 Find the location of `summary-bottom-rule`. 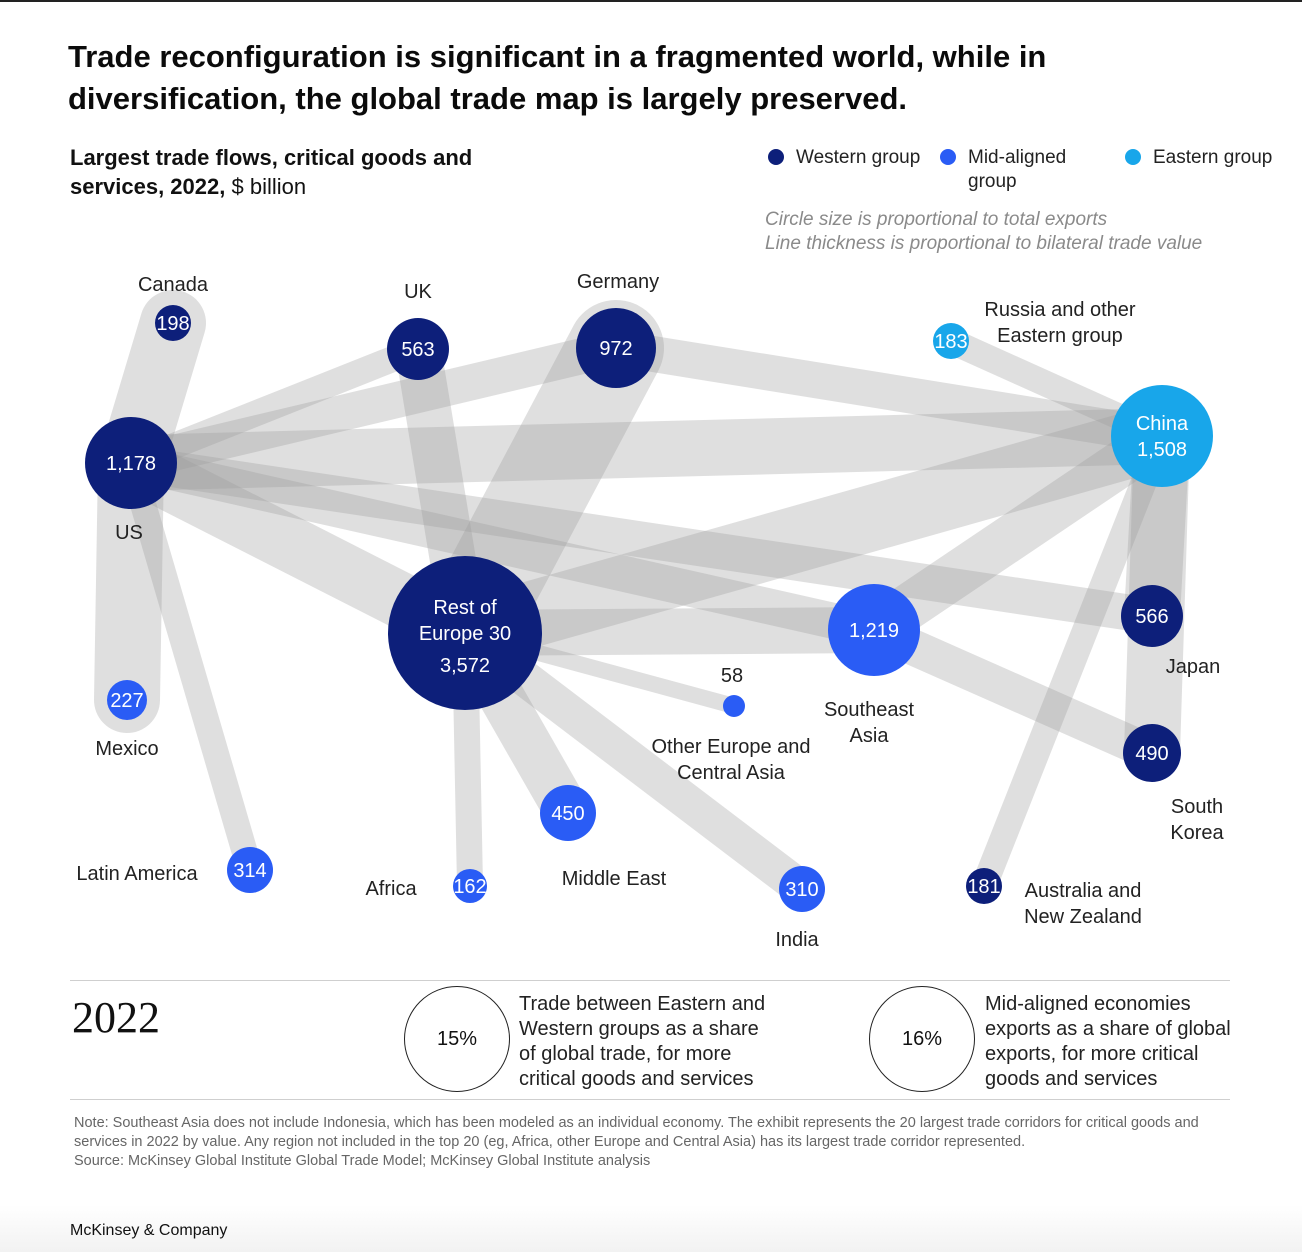

summary-bottom-rule is located at coordinates (650, 1099).